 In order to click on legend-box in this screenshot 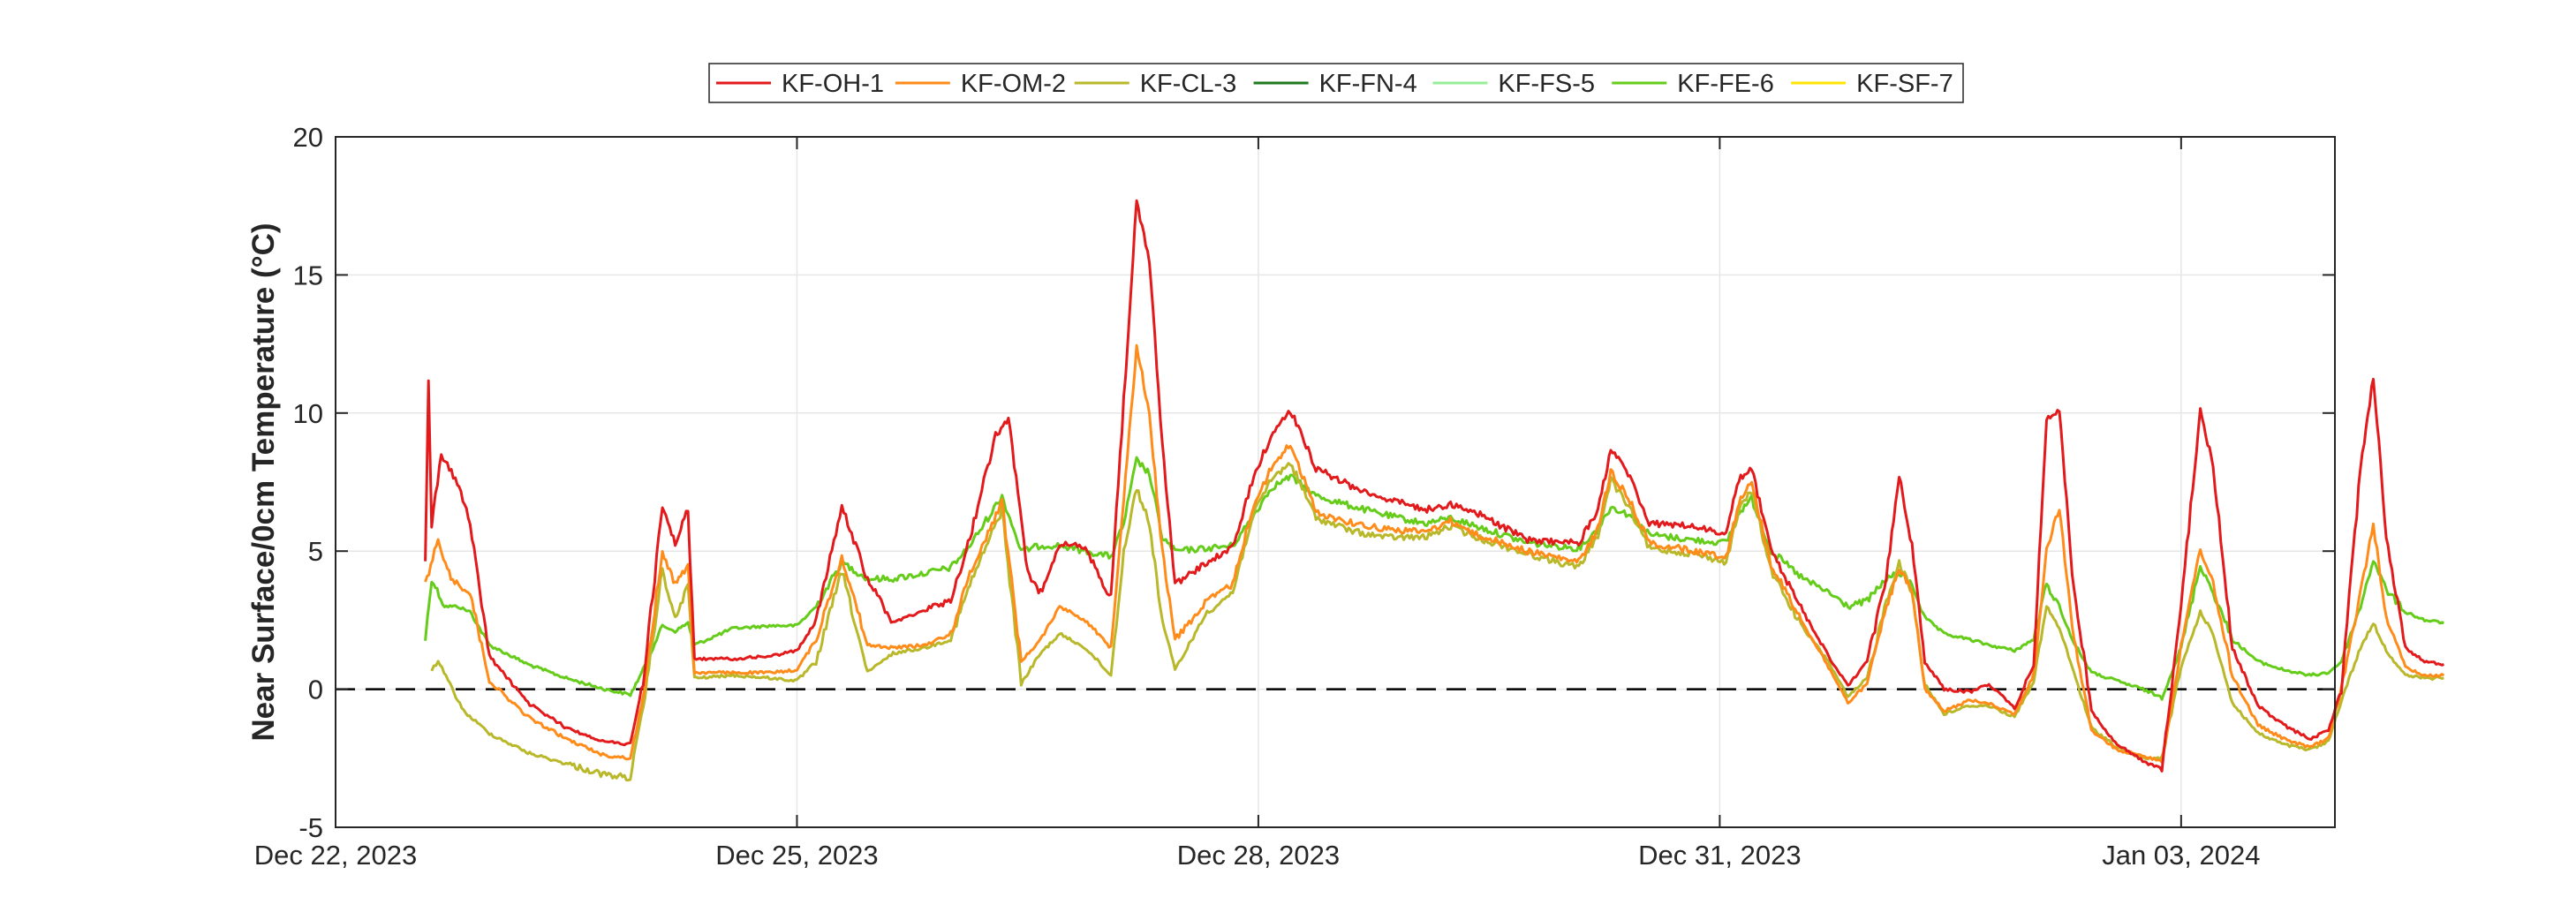, I will do `click(1336, 83)`.